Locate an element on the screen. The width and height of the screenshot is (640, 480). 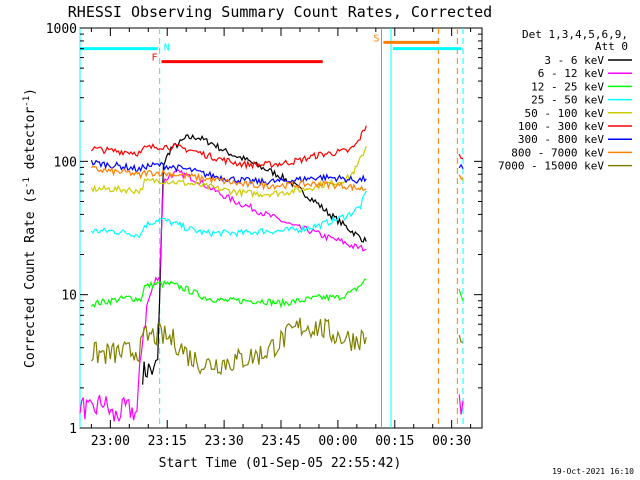
y-tick-label: 1 is located at coordinates (73, 429).